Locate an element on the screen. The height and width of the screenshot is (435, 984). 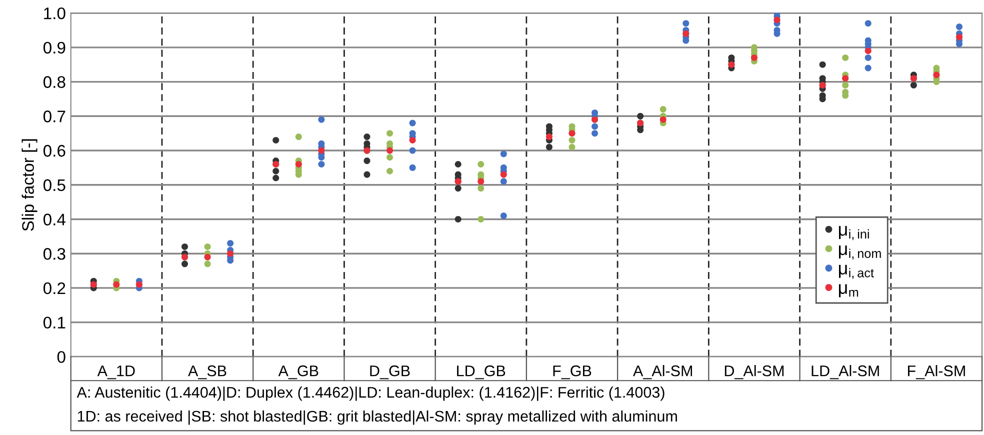
x-tick-label: A_SB is located at coordinates (207, 372).